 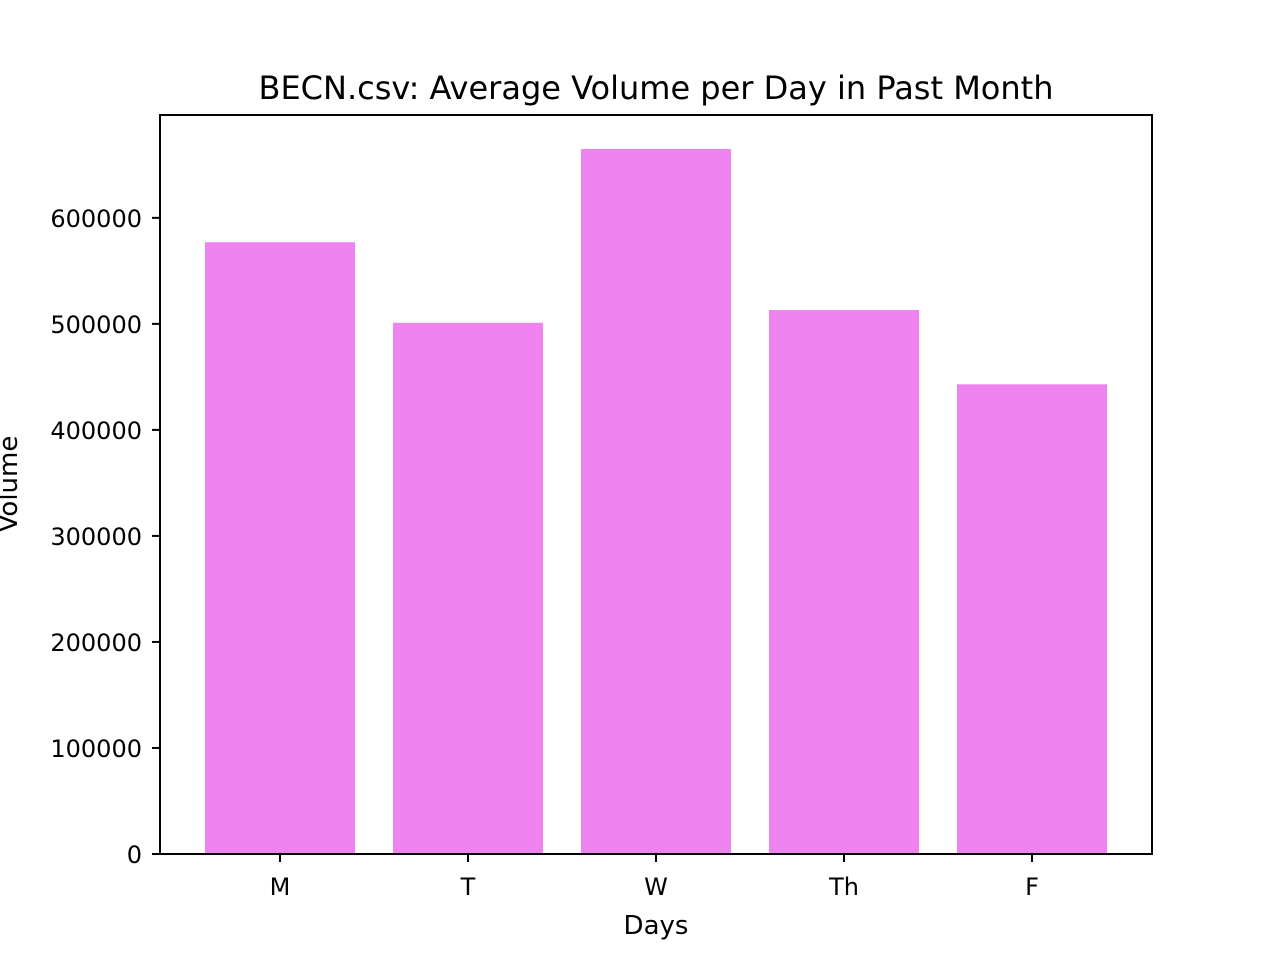 I want to click on x-tick-label: F, so click(x=1032, y=887).